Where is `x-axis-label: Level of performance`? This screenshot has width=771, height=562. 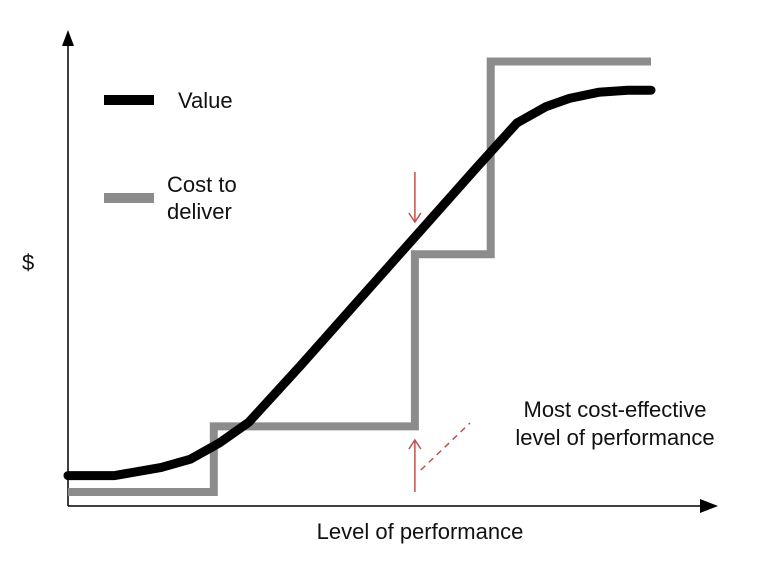 x-axis-label: Level of performance is located at coordinates (420, 531).